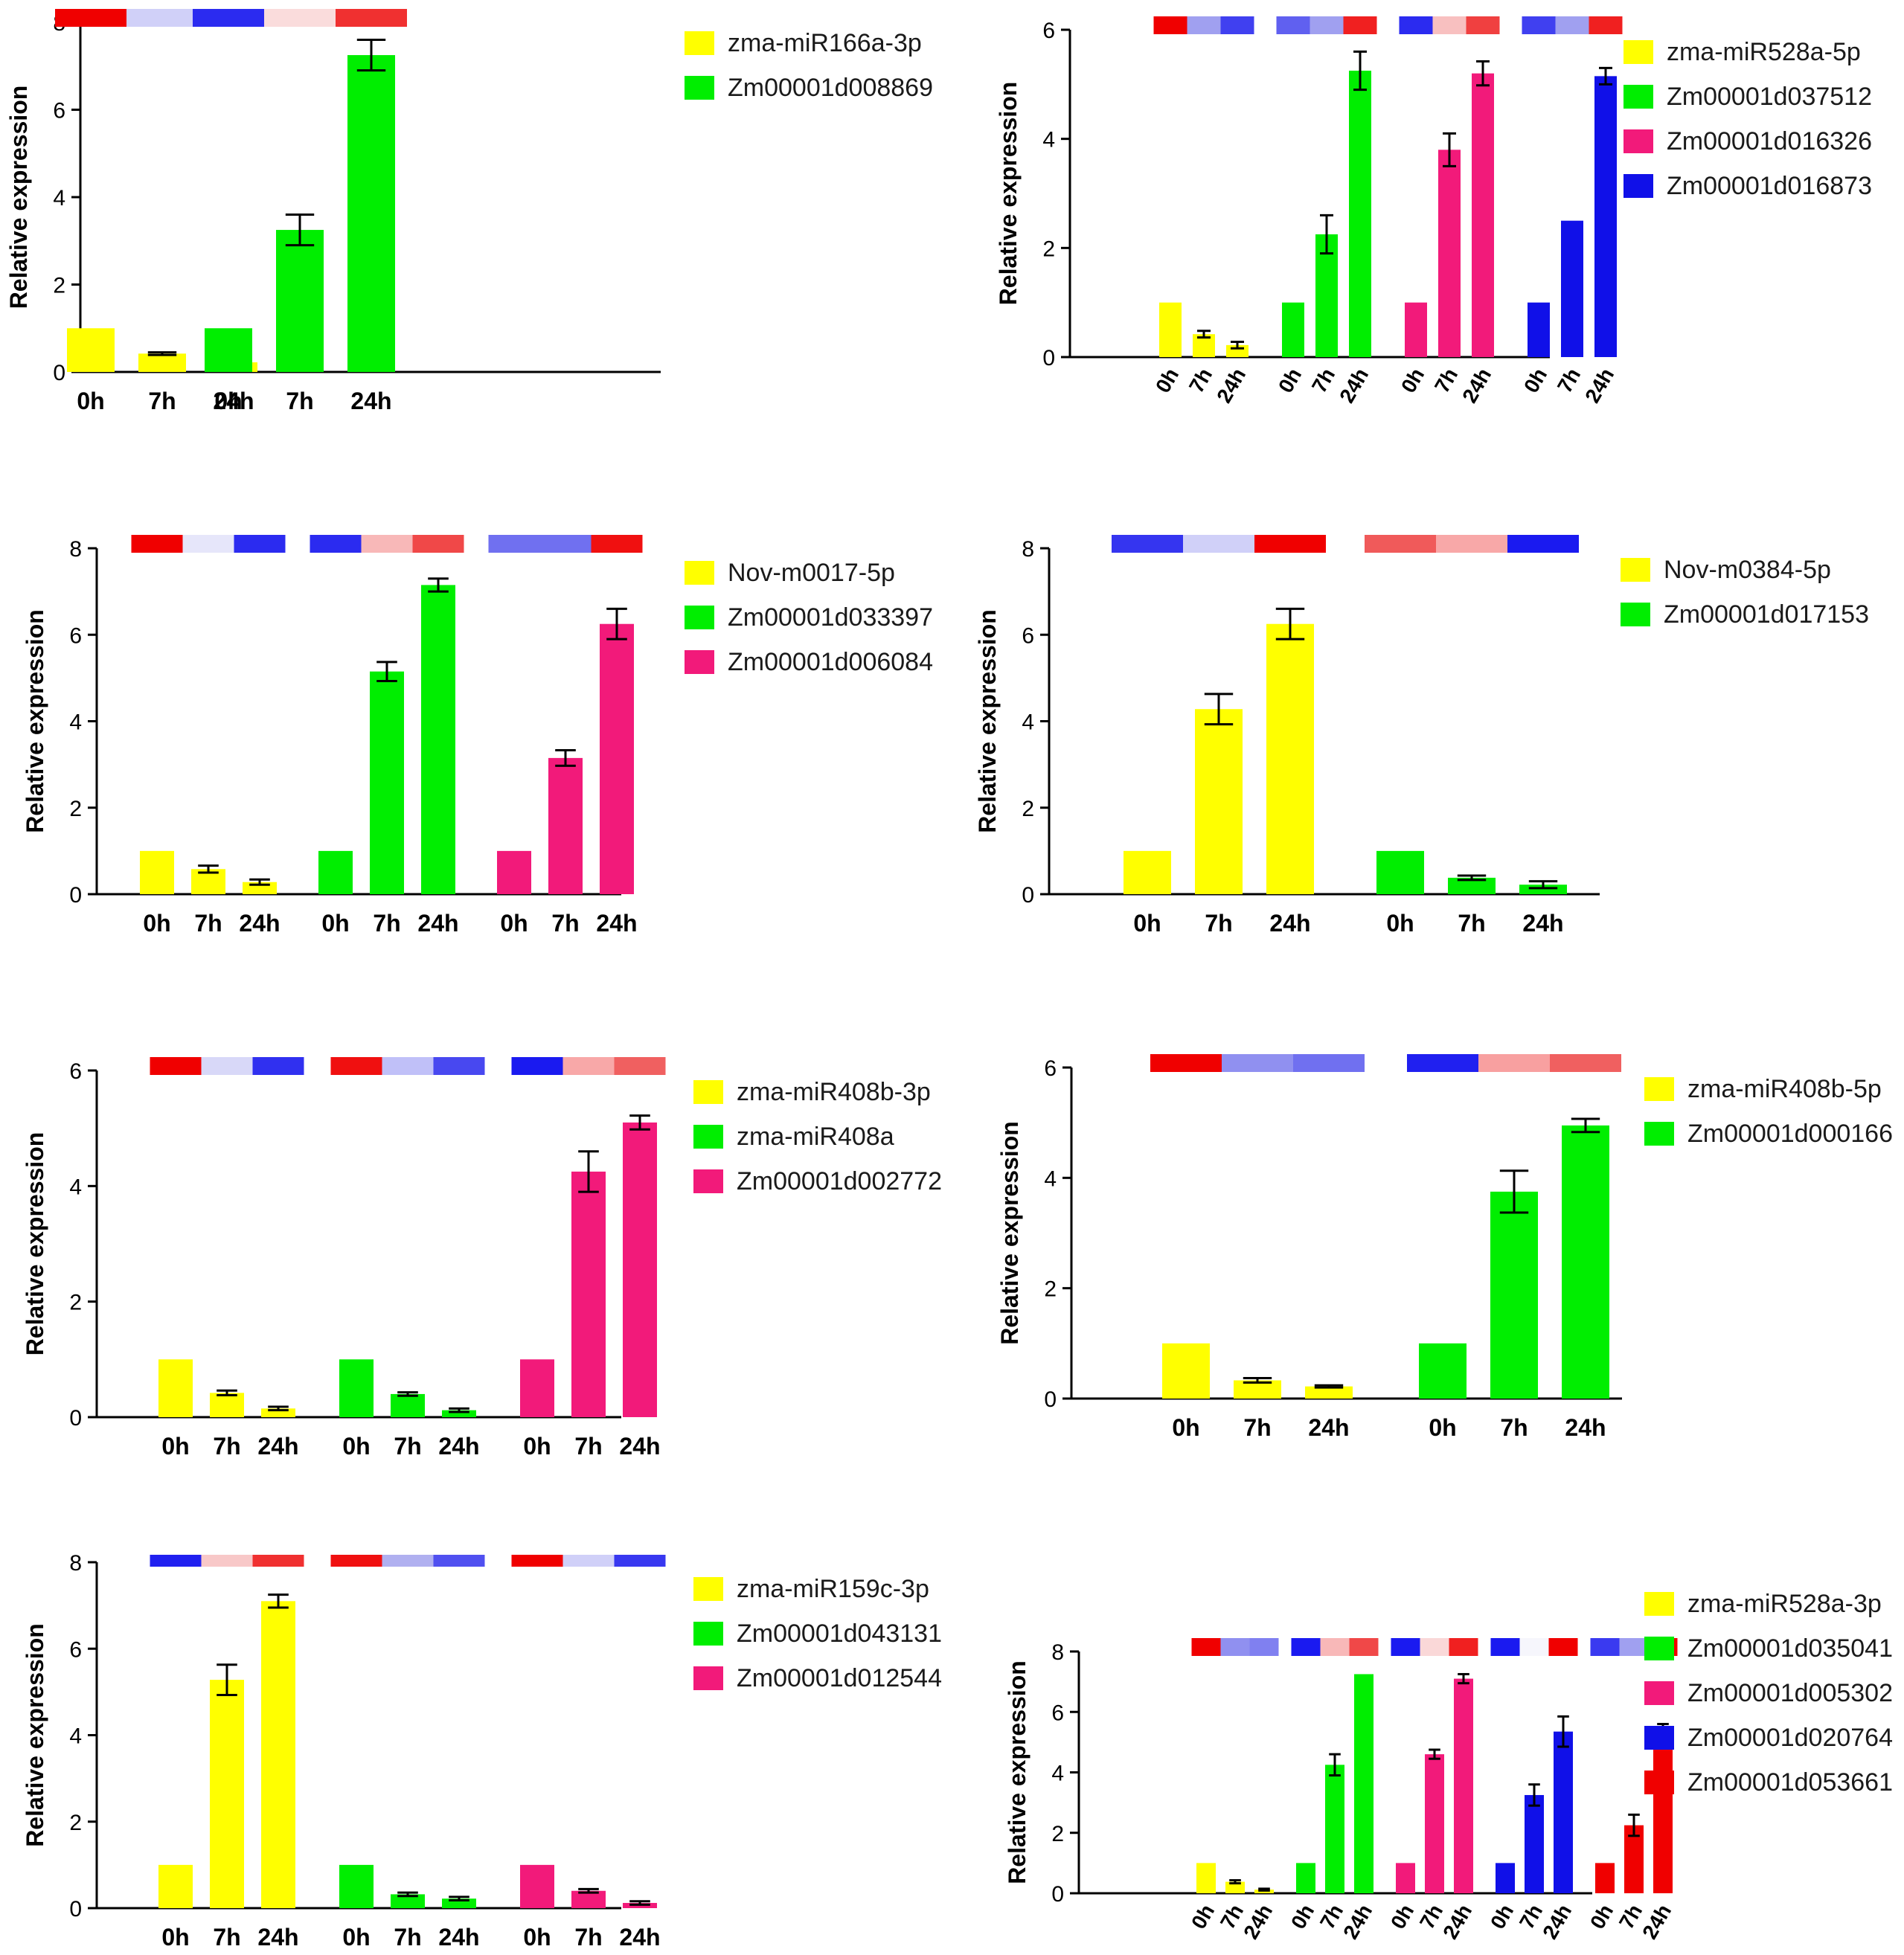 The width and height of the screenshot is (1904, 1955). What do you see at coordinates (1791, 1648) in the screenshot?
I see `legend-label: Zm00001d035041` at bounding box center [1791, 1648].